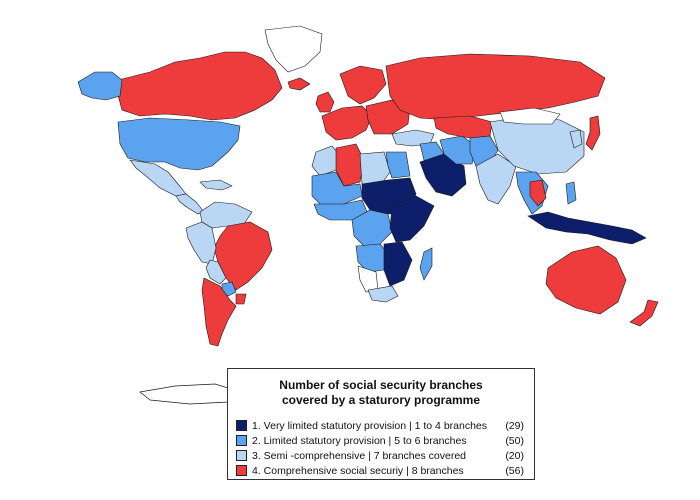 This screenshot has height=500, width=700. Describe the element at coordinates (530, 116) in the screenshot. I see `region-mongolia` at that location.